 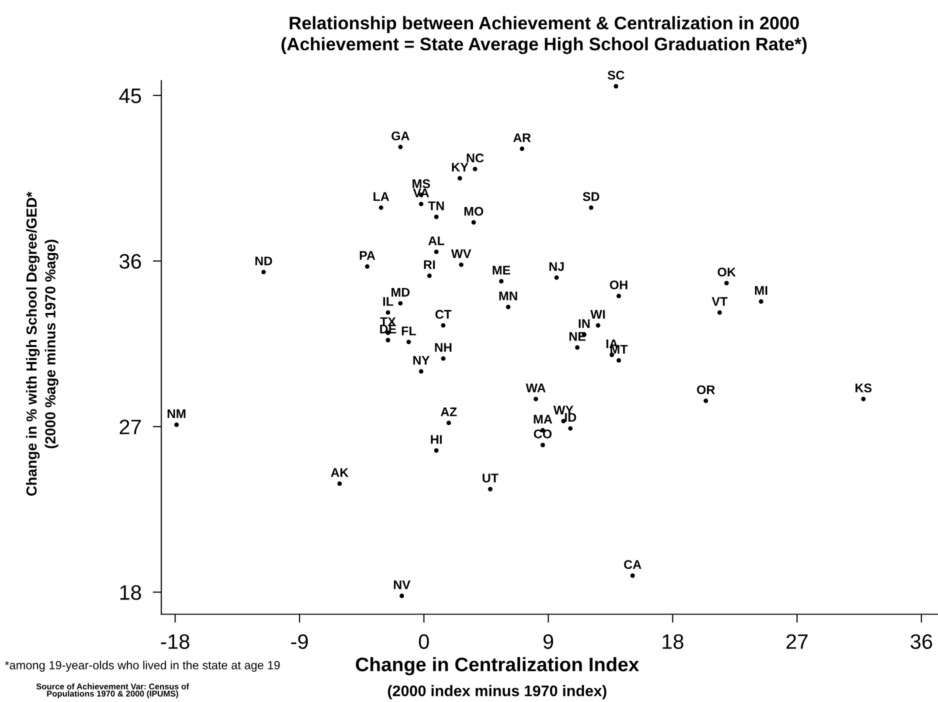 What do you see at coordinates (597, 314) in the screenshot?
I see `data-label: WI` at bounding box center [597, 314].